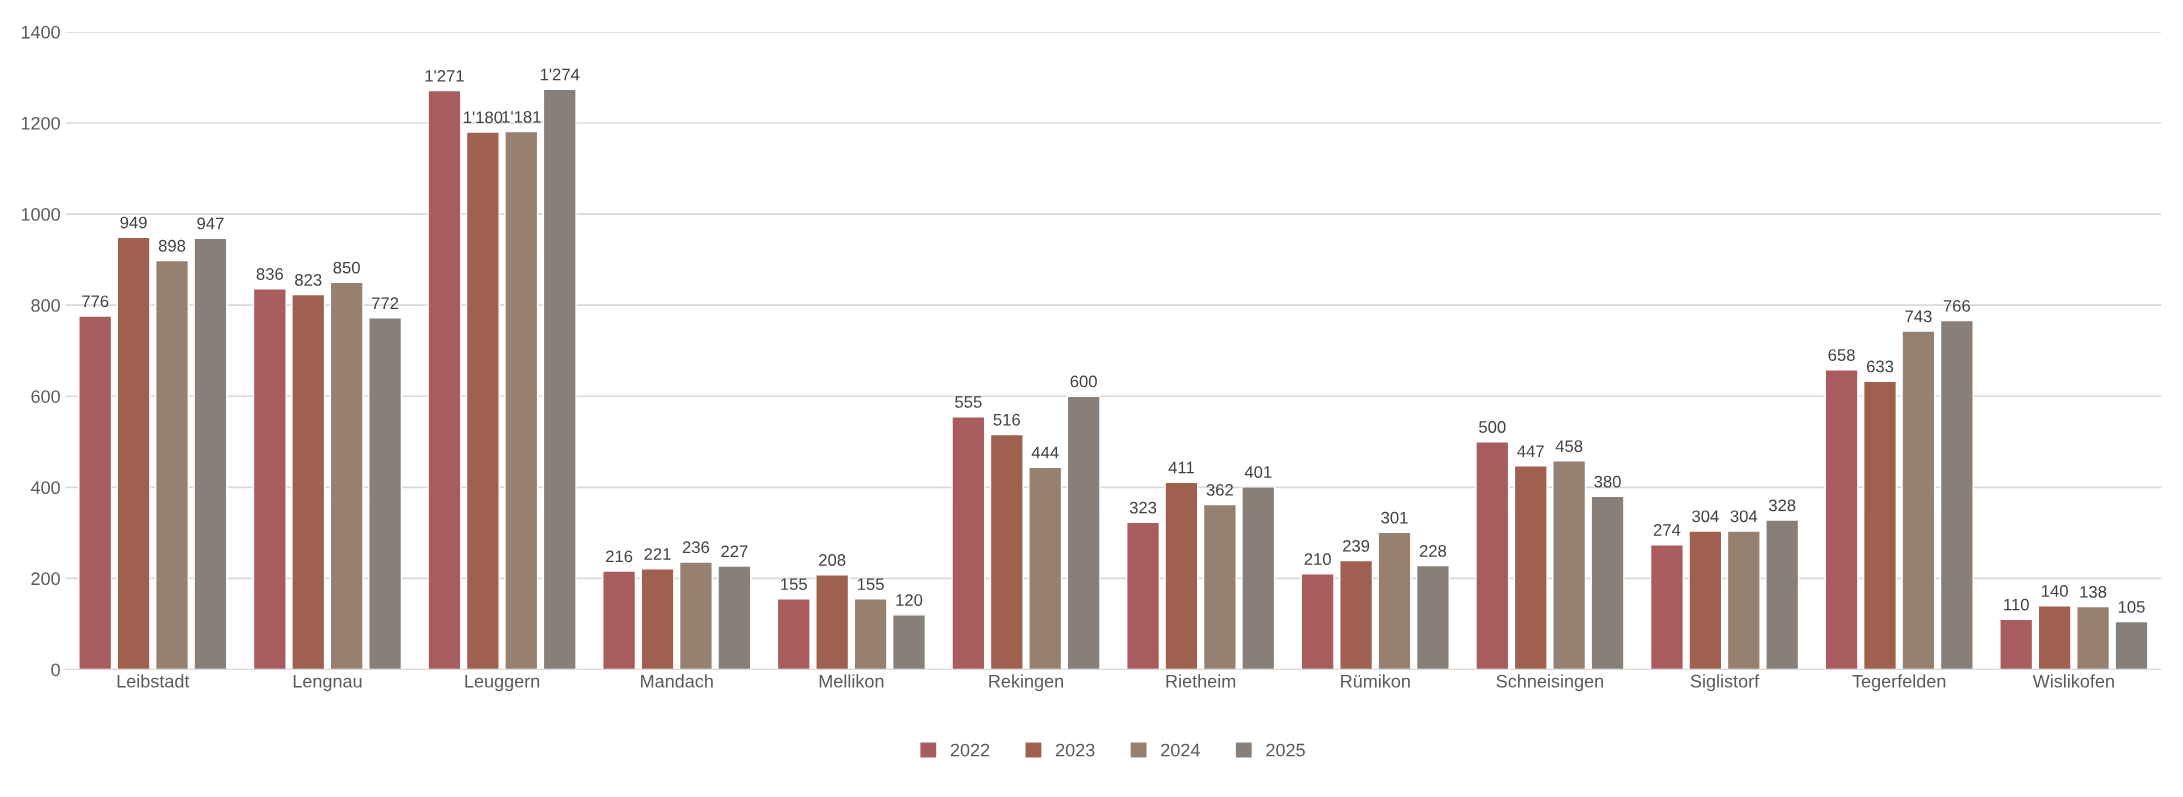  Describe the element at coordinates (734, 551) in the screenshot. I see `data-label: 227` at that location.